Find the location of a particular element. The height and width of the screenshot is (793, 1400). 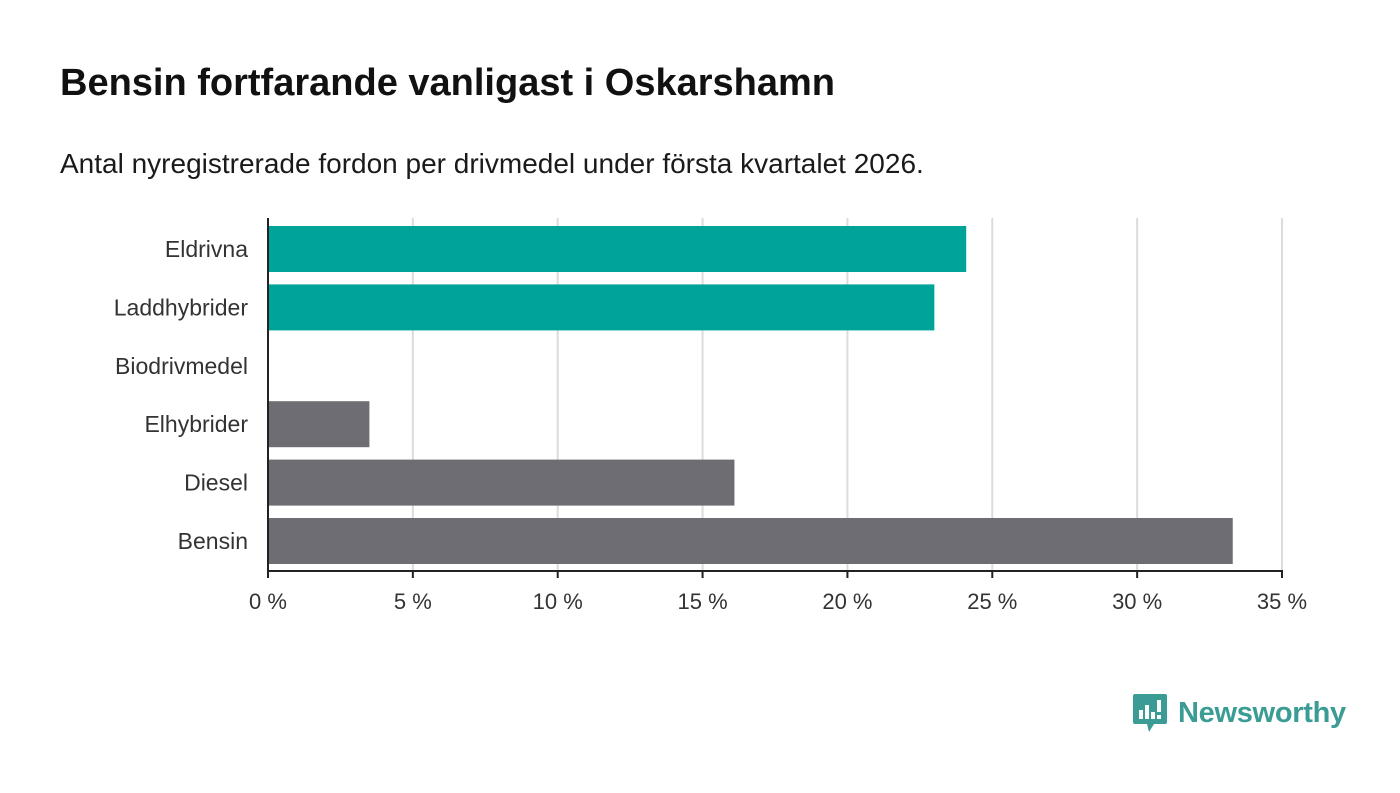

newsworthy-logo: Newsworthy is located at coordinates (1239, 713).